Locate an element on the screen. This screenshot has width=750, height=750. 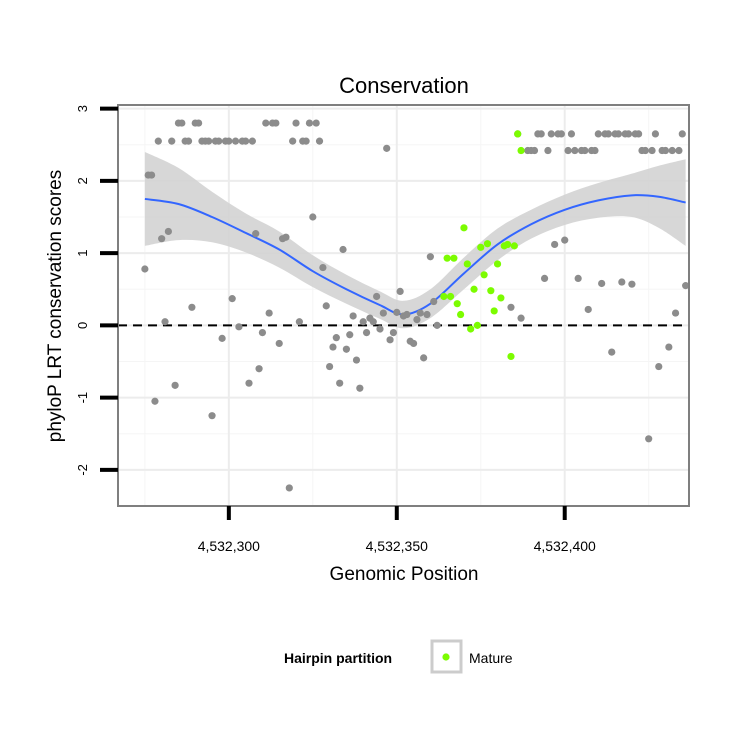
y-tick-label: 3 is located at coordinates (82, 108).